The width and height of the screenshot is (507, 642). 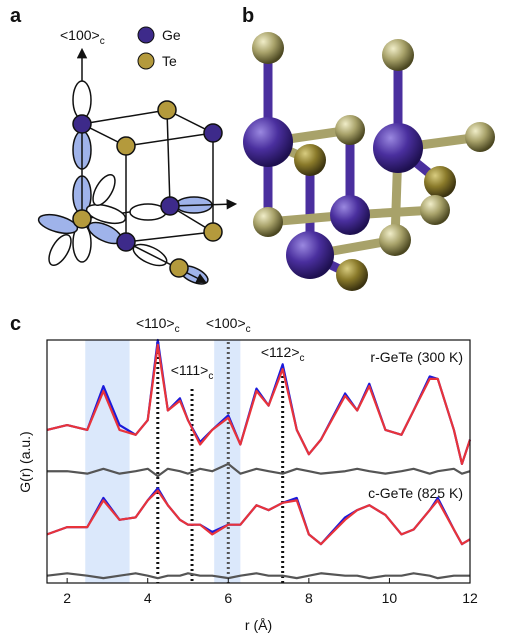 What do you see at coordinates (67, 598) in the screenshot?
I see `x-tick-label: 2` at bounding box center [67, 598].